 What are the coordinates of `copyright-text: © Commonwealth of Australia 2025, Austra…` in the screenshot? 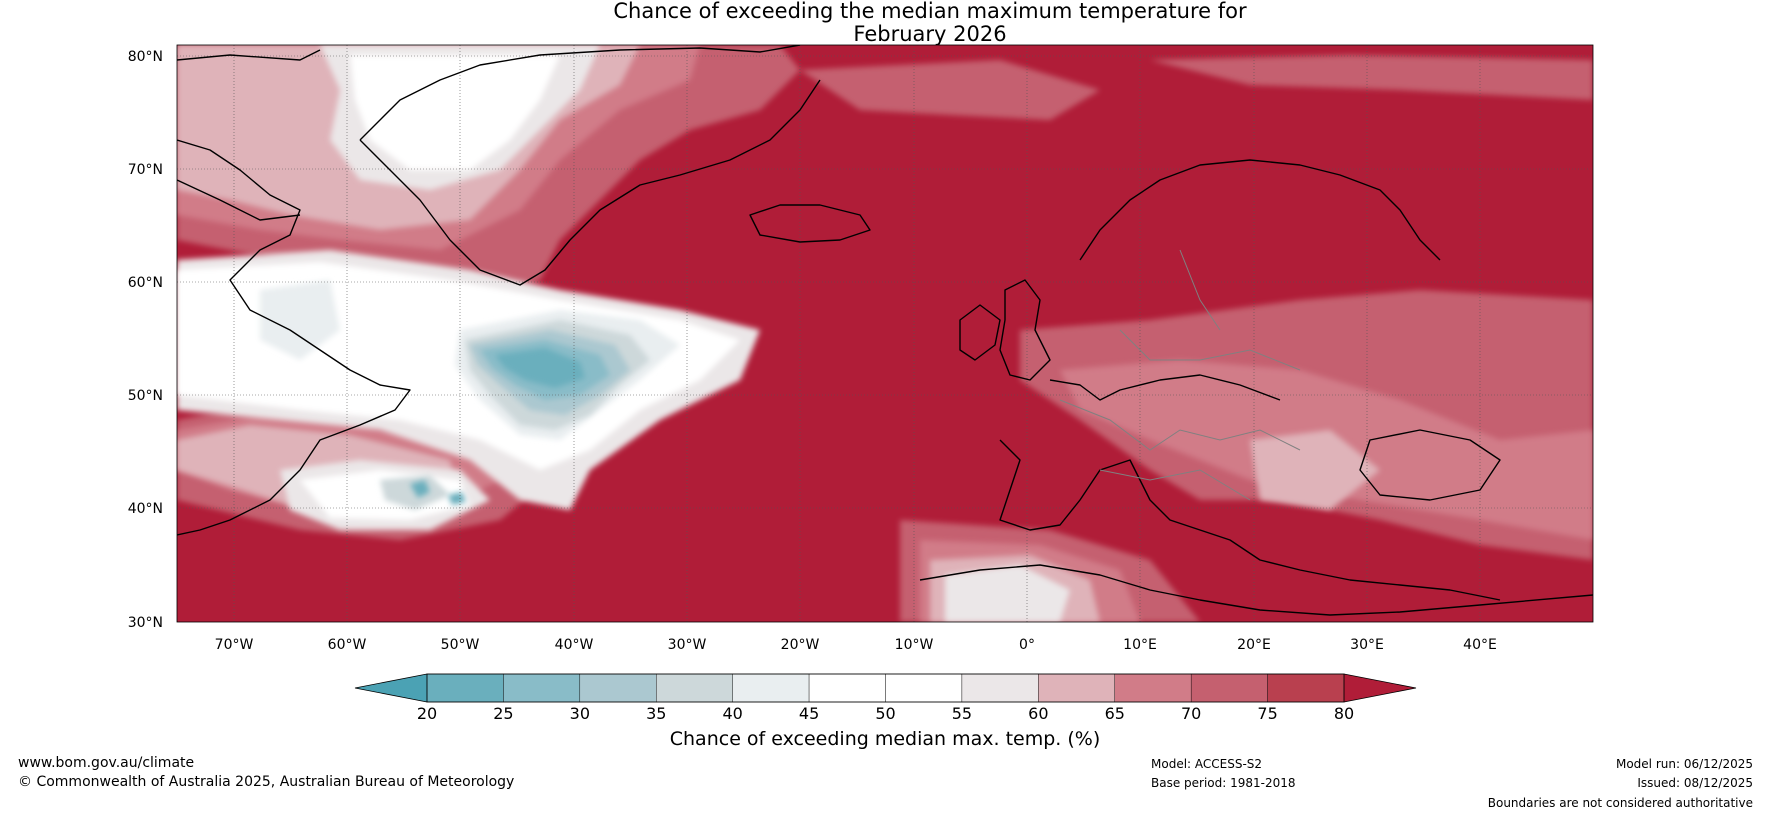 It's located at (266, 782).